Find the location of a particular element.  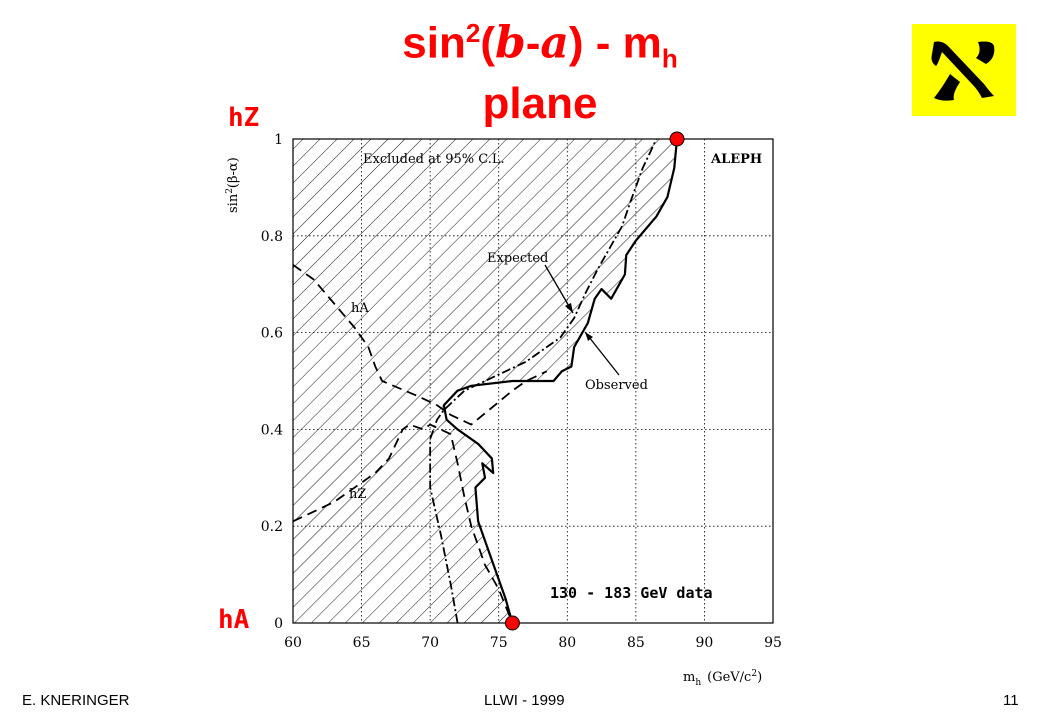

y-tick-label: 0.8 is located at coordinates (272, 237).